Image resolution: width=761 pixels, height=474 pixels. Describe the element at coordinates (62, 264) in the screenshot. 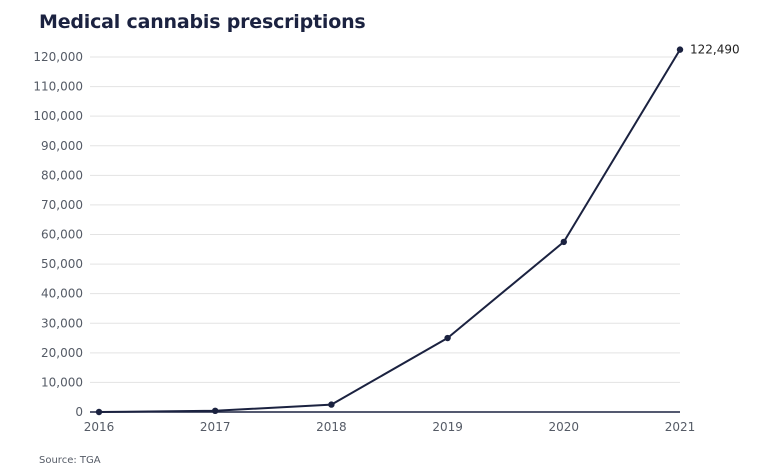

I see `y-tick-label: 50,000` at that location.